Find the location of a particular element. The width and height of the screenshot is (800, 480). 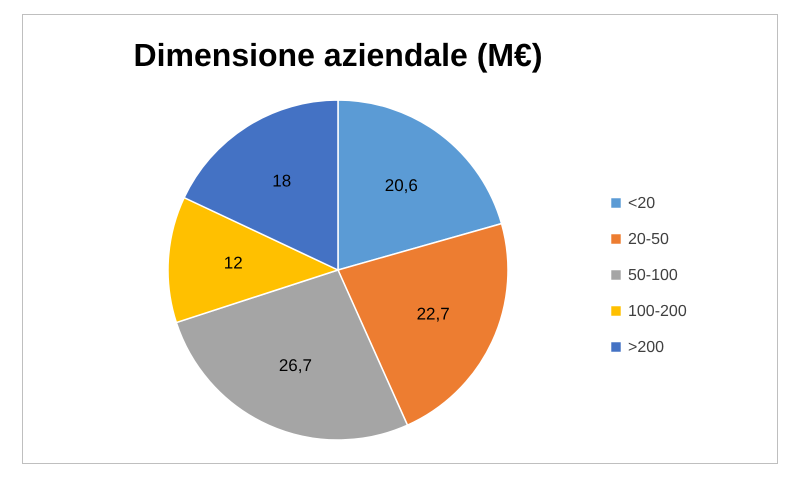

data-label: 26,7 is located at coordinates (295, 365).